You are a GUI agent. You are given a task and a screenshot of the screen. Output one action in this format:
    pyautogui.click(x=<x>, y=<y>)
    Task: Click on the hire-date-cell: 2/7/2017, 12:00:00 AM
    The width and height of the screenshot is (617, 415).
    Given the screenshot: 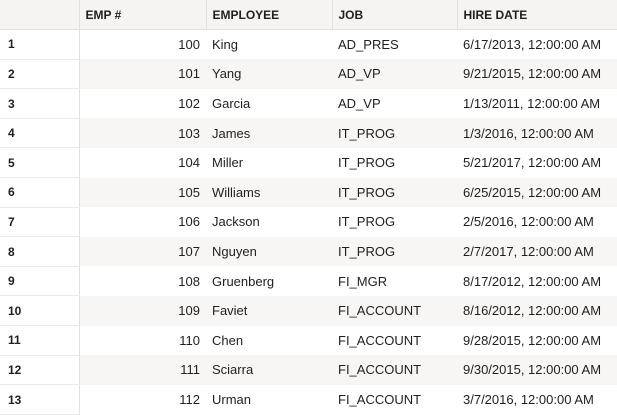 What is the action you would take?
    pyautogui.click(x=537, y=251)
    